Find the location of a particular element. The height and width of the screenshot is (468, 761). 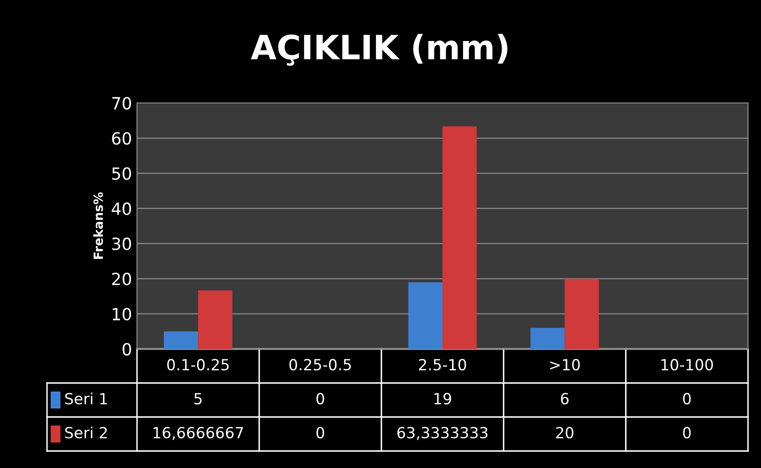

y-tick-label: 0 is located at coordinates (127, 349).